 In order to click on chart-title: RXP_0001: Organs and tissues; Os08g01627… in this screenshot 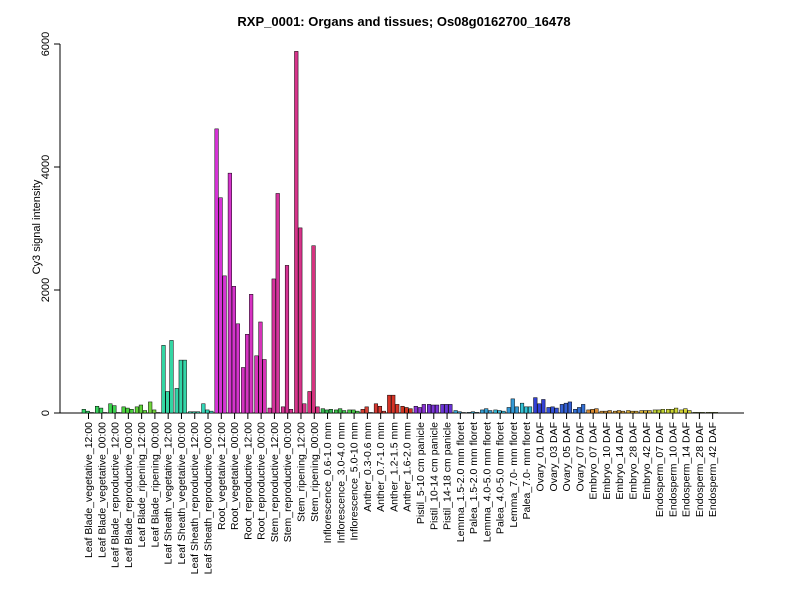, I will do `click(403, 21)`.